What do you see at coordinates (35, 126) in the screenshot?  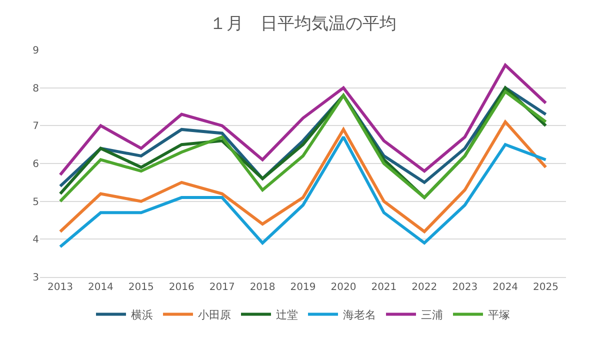 I see `y-tick-label: 7` at bounding box center [35, 126].